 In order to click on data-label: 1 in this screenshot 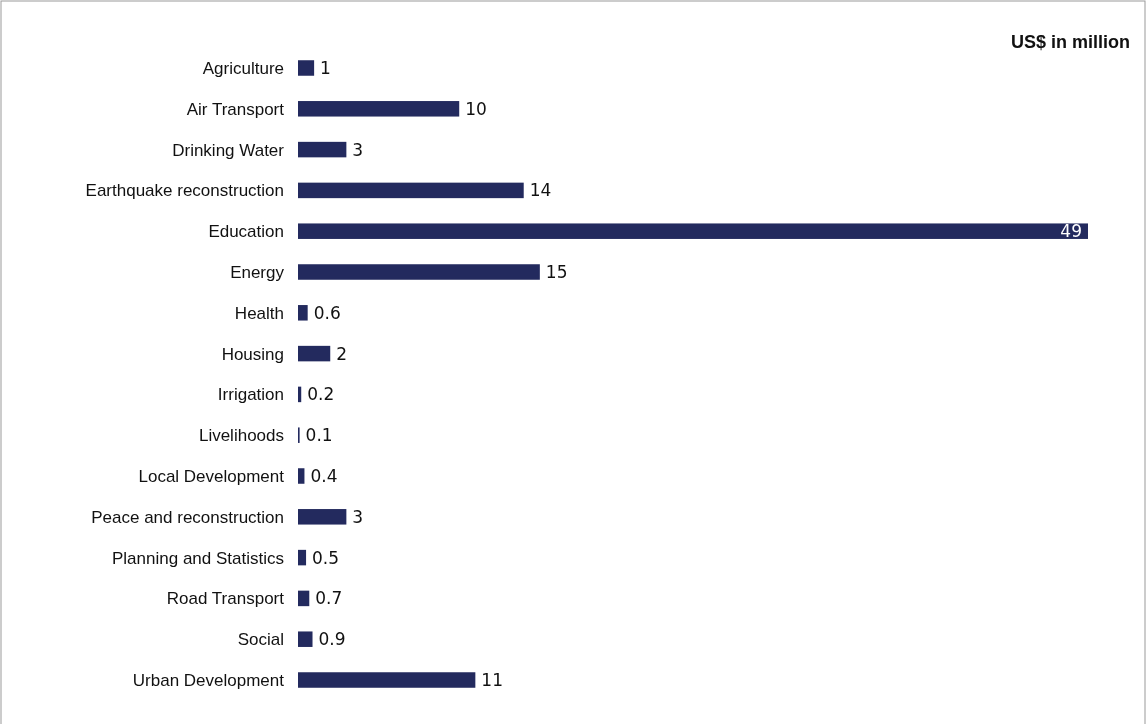, I will do `click(325, 67)`.